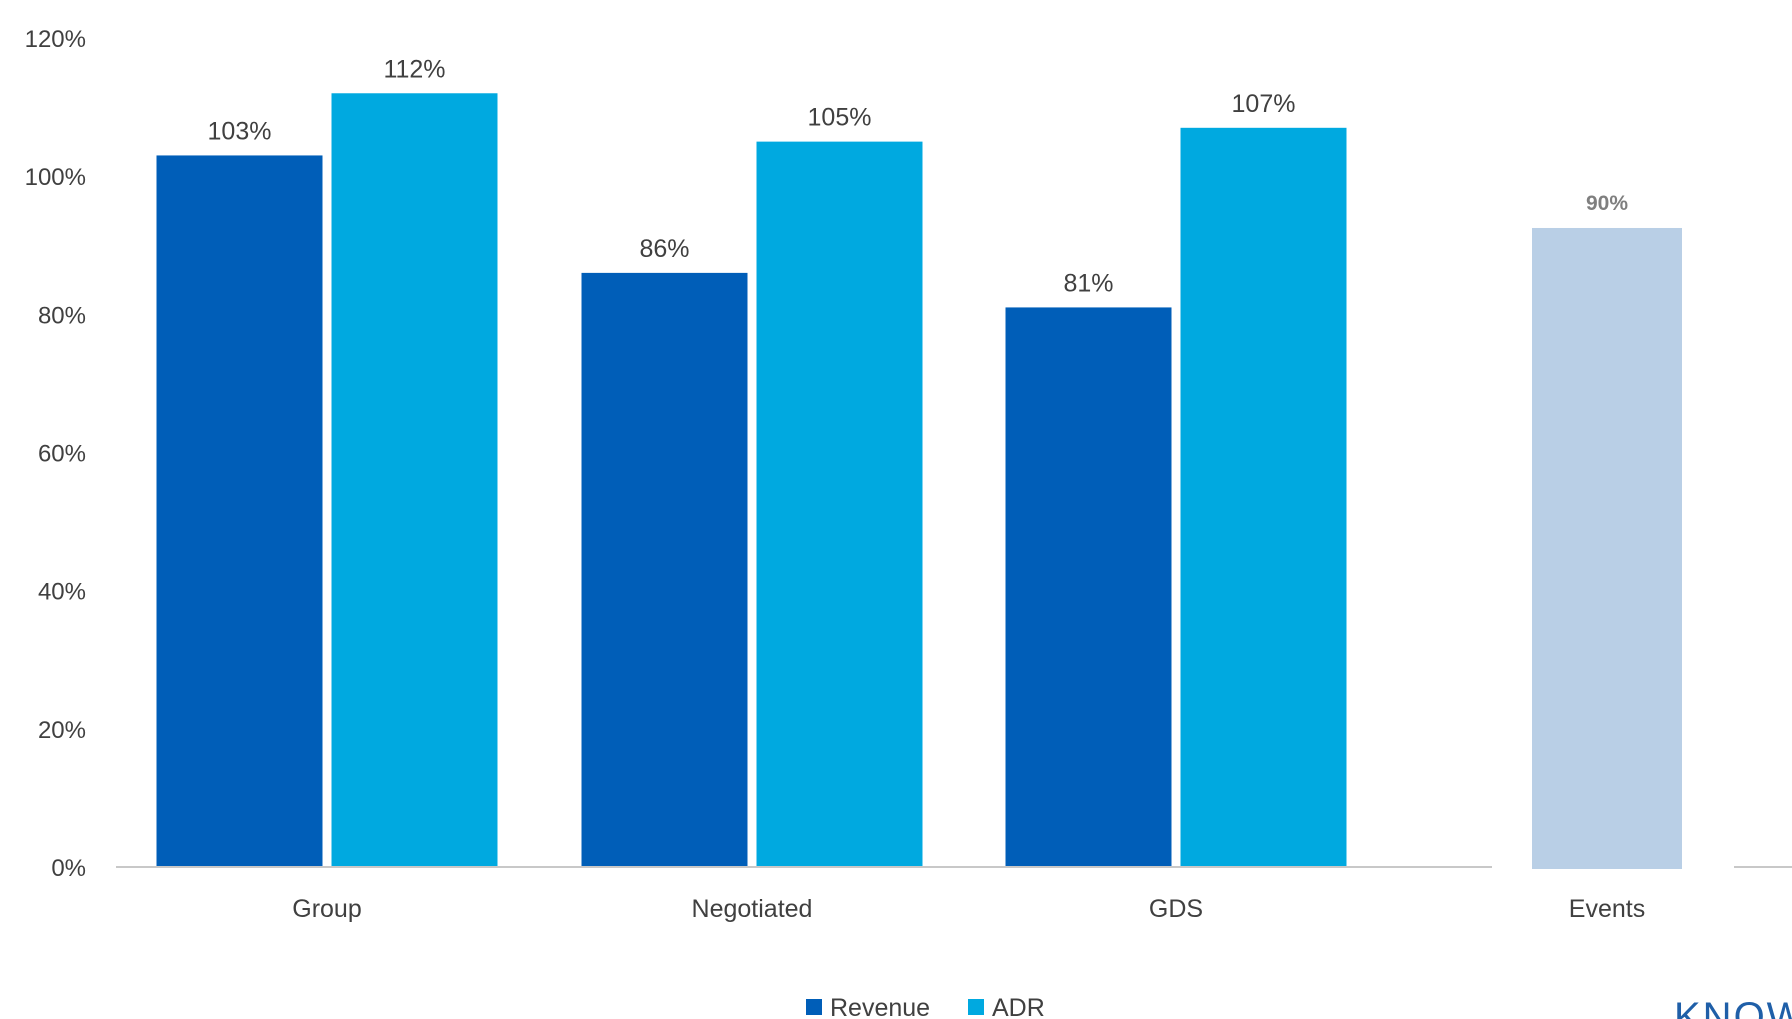  I want to click on y-axis: 0% 20% 40% 60% 80% 100% 120%, so click(55, 454).